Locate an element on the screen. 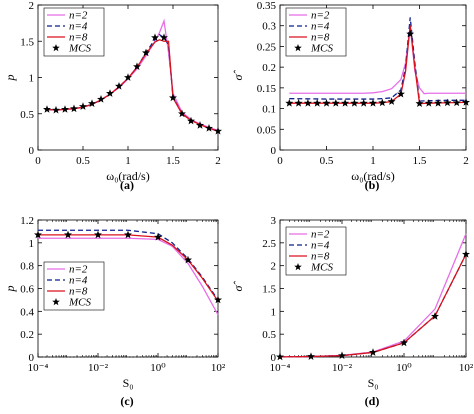 This screenshot has width=474, height=414. panel-label: (d) is located at coordinates (372, 401).